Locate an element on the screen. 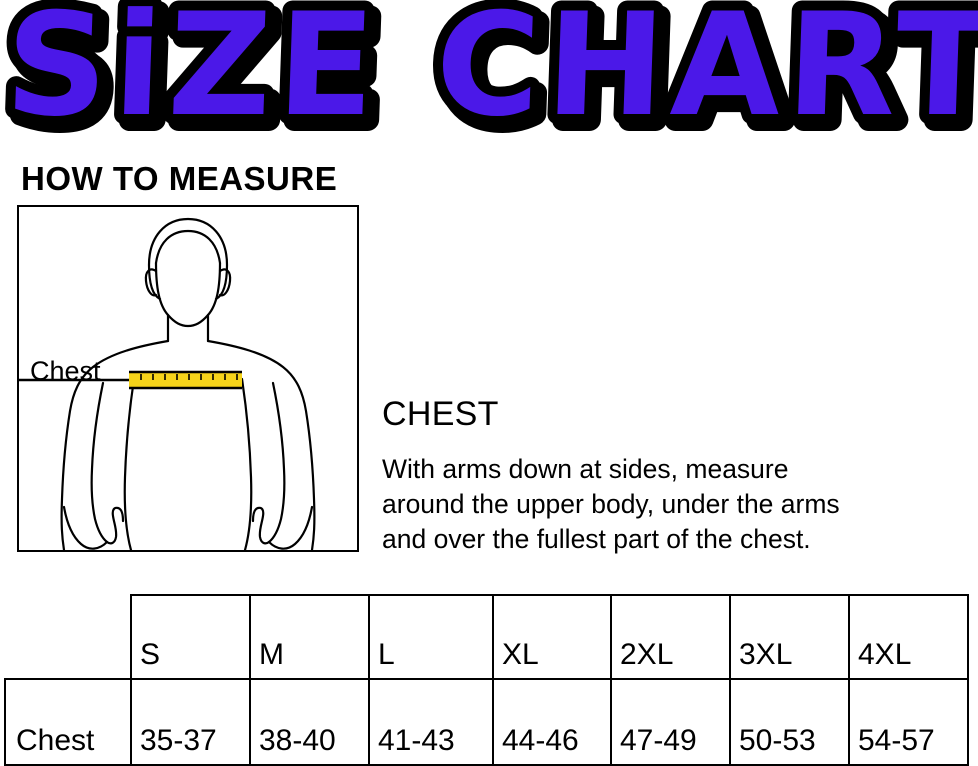 The width and height of the screenshot is (978, 766). face-jaw is located at coordinates (188, 294).